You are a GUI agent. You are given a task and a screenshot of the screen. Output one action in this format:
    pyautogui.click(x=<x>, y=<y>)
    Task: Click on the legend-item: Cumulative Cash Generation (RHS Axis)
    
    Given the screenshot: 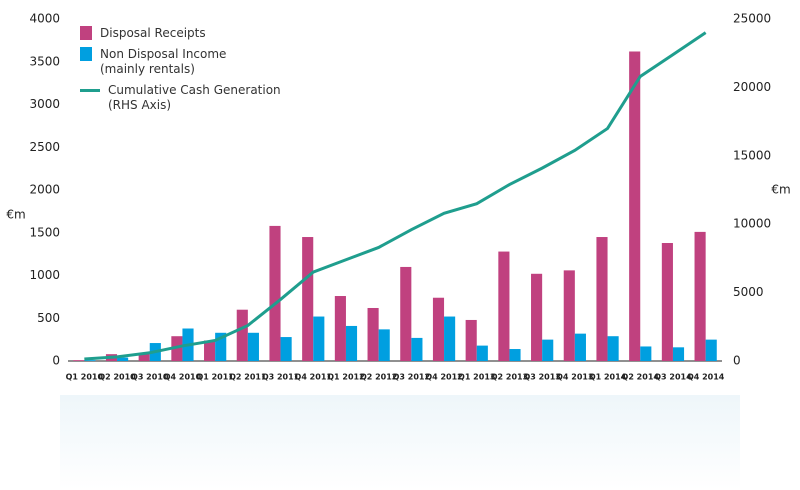 What is the action you would take?
    pyautogui.click(x=180, y=98)
    